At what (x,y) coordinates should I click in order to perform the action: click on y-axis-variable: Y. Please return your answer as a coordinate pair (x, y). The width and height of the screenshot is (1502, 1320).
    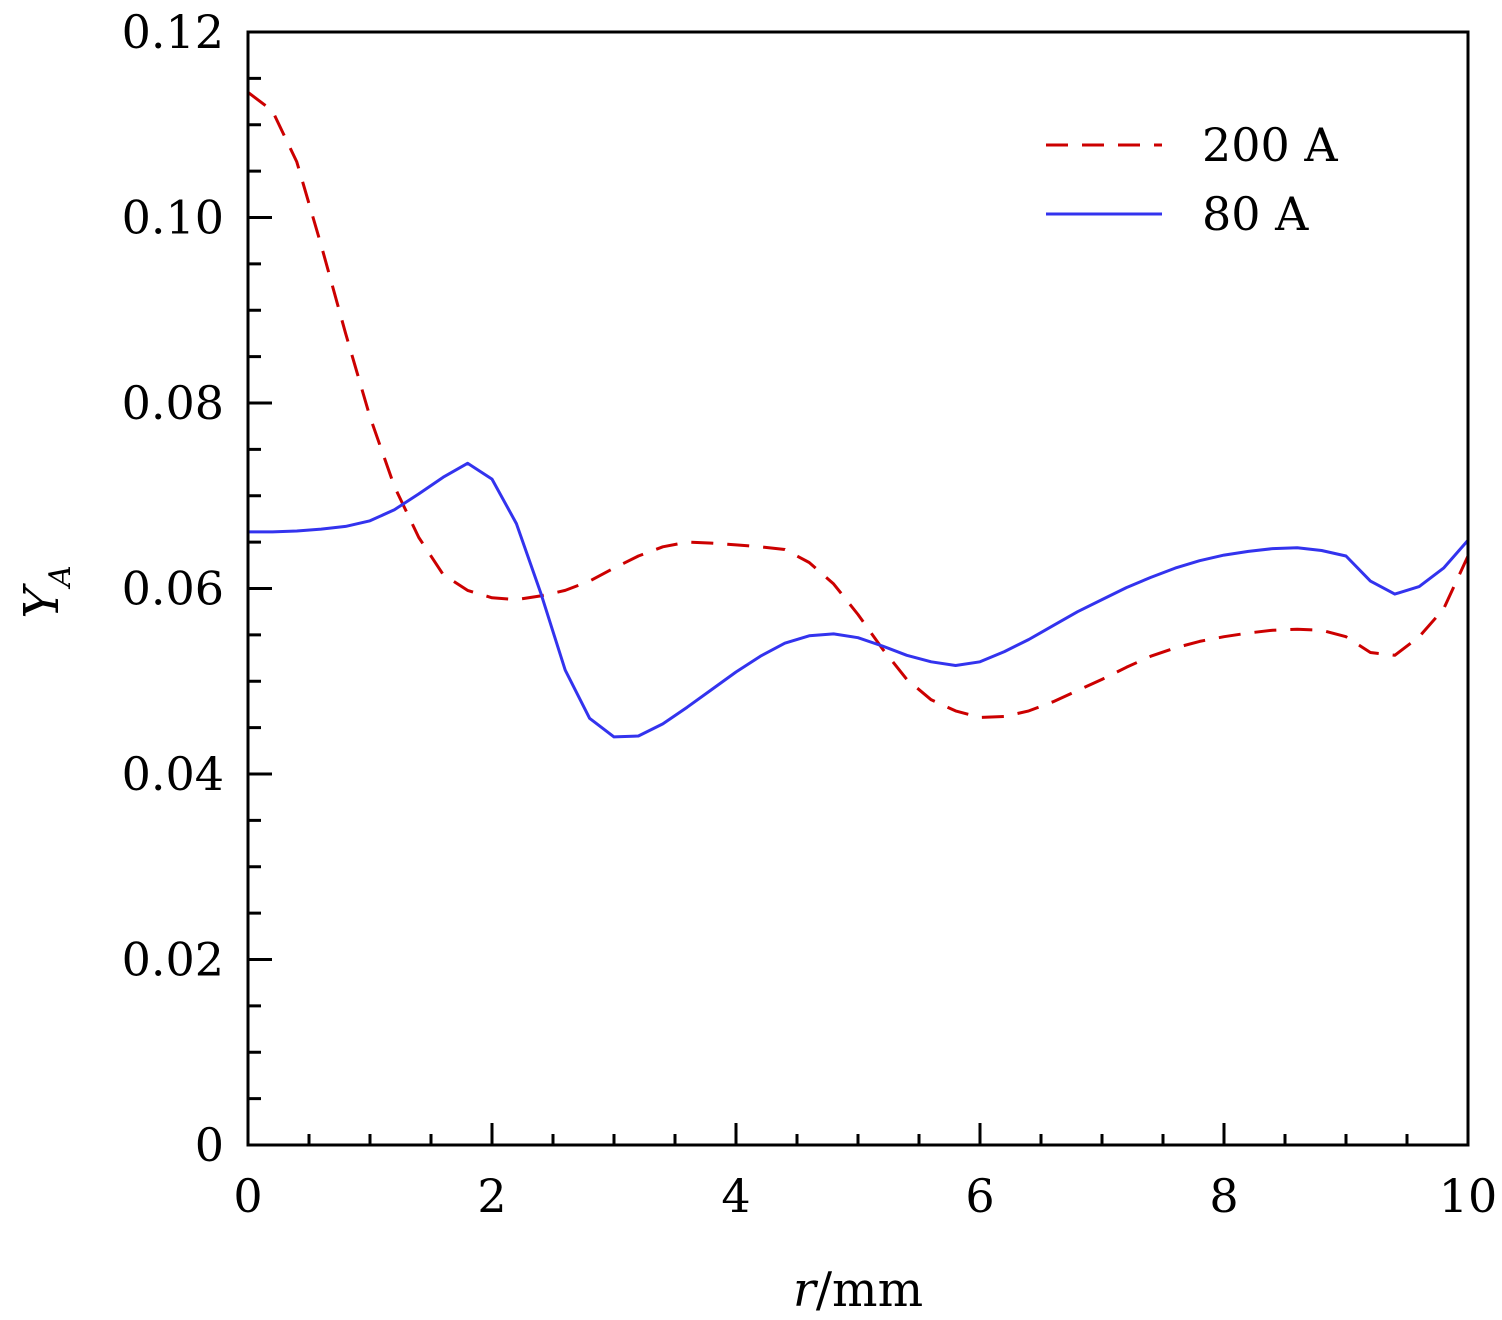
    Looking at the image, I should click on (42, 601).